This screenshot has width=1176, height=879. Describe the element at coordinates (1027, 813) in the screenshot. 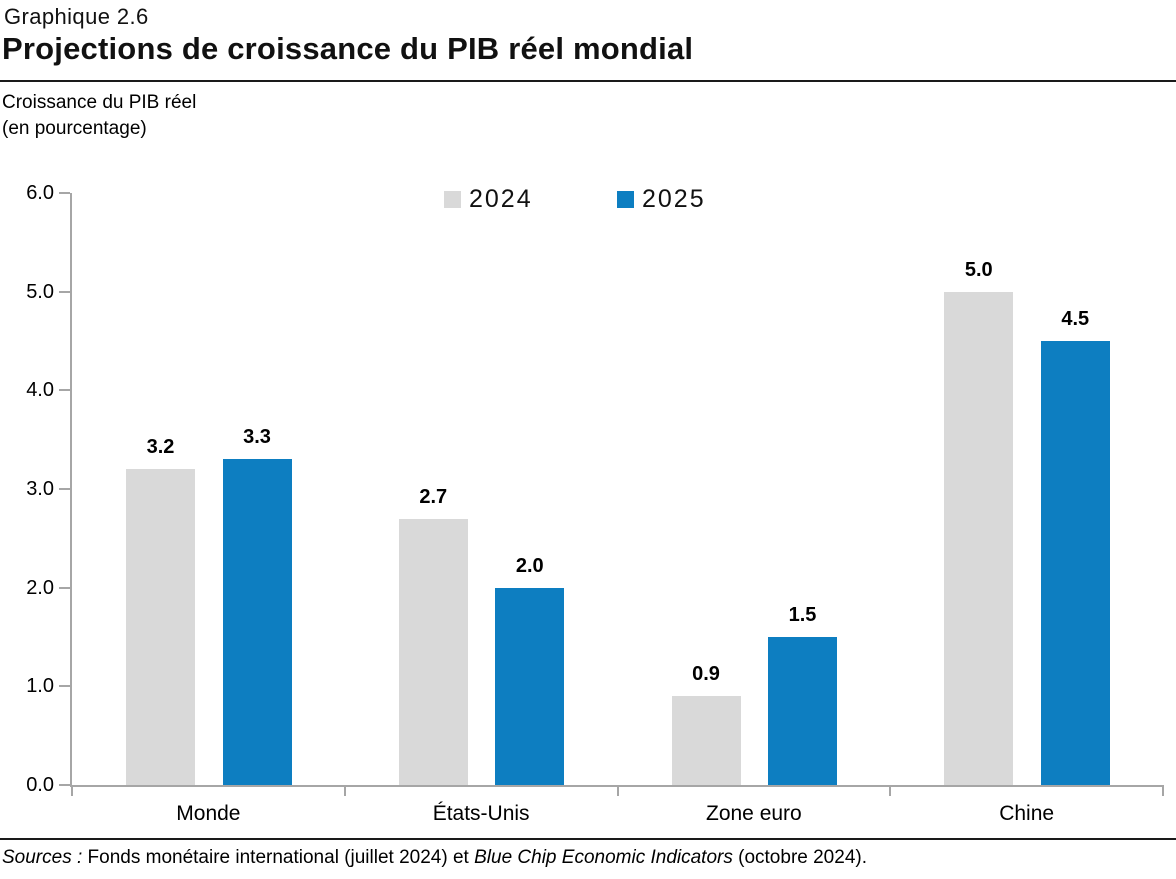

I see `x-axis-category-label: Chine` at that location.